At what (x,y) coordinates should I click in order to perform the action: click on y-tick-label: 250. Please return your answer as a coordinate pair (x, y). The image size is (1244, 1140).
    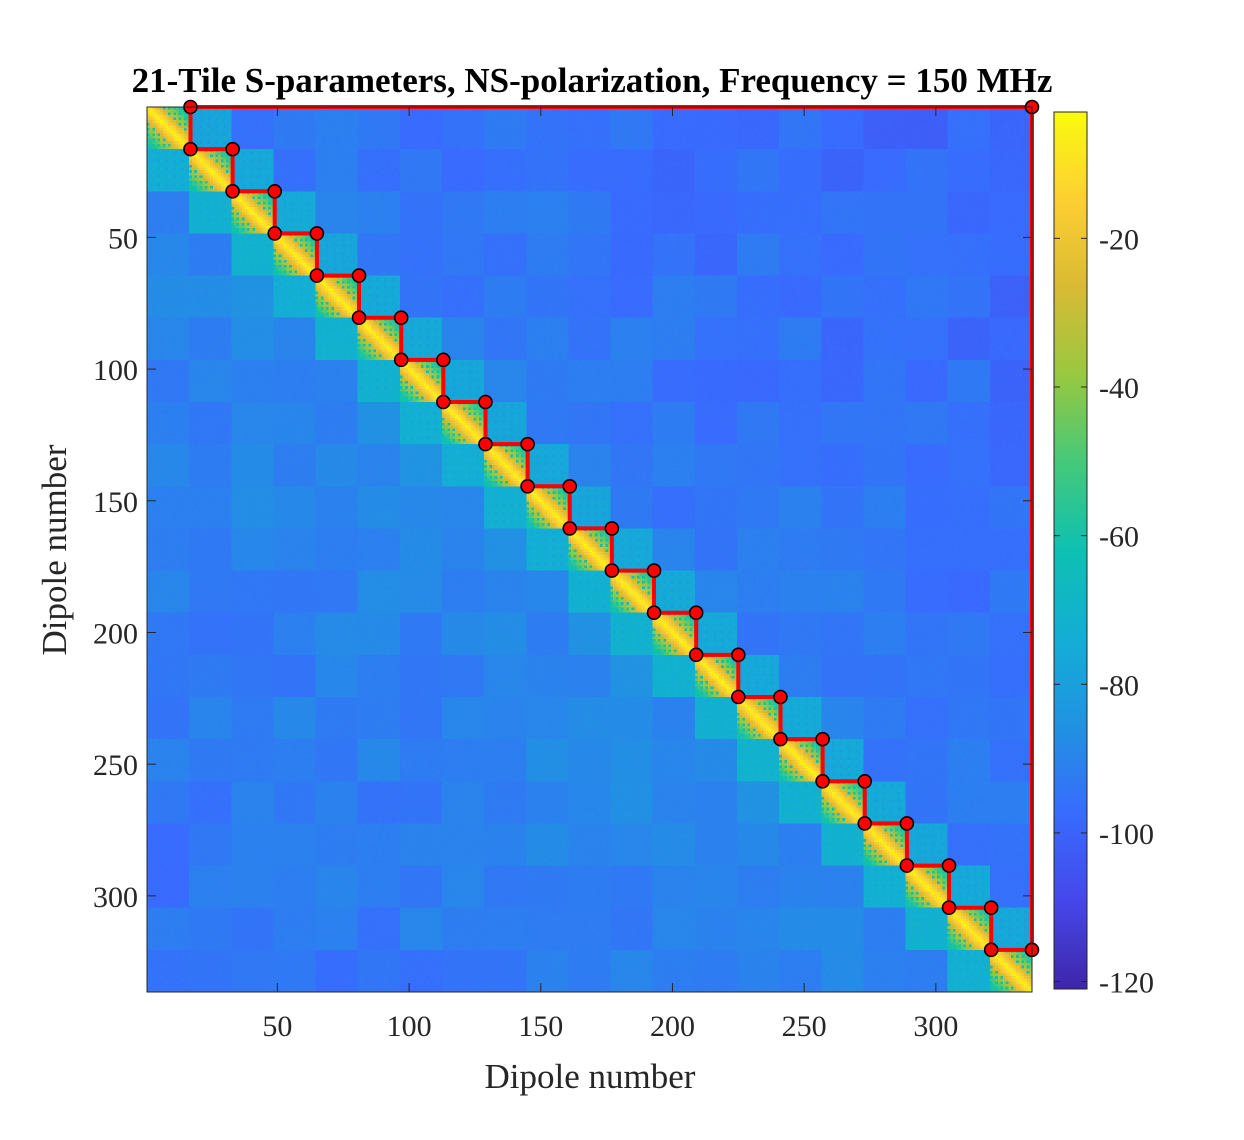
    Looking at the image, I should click on (115, 765).